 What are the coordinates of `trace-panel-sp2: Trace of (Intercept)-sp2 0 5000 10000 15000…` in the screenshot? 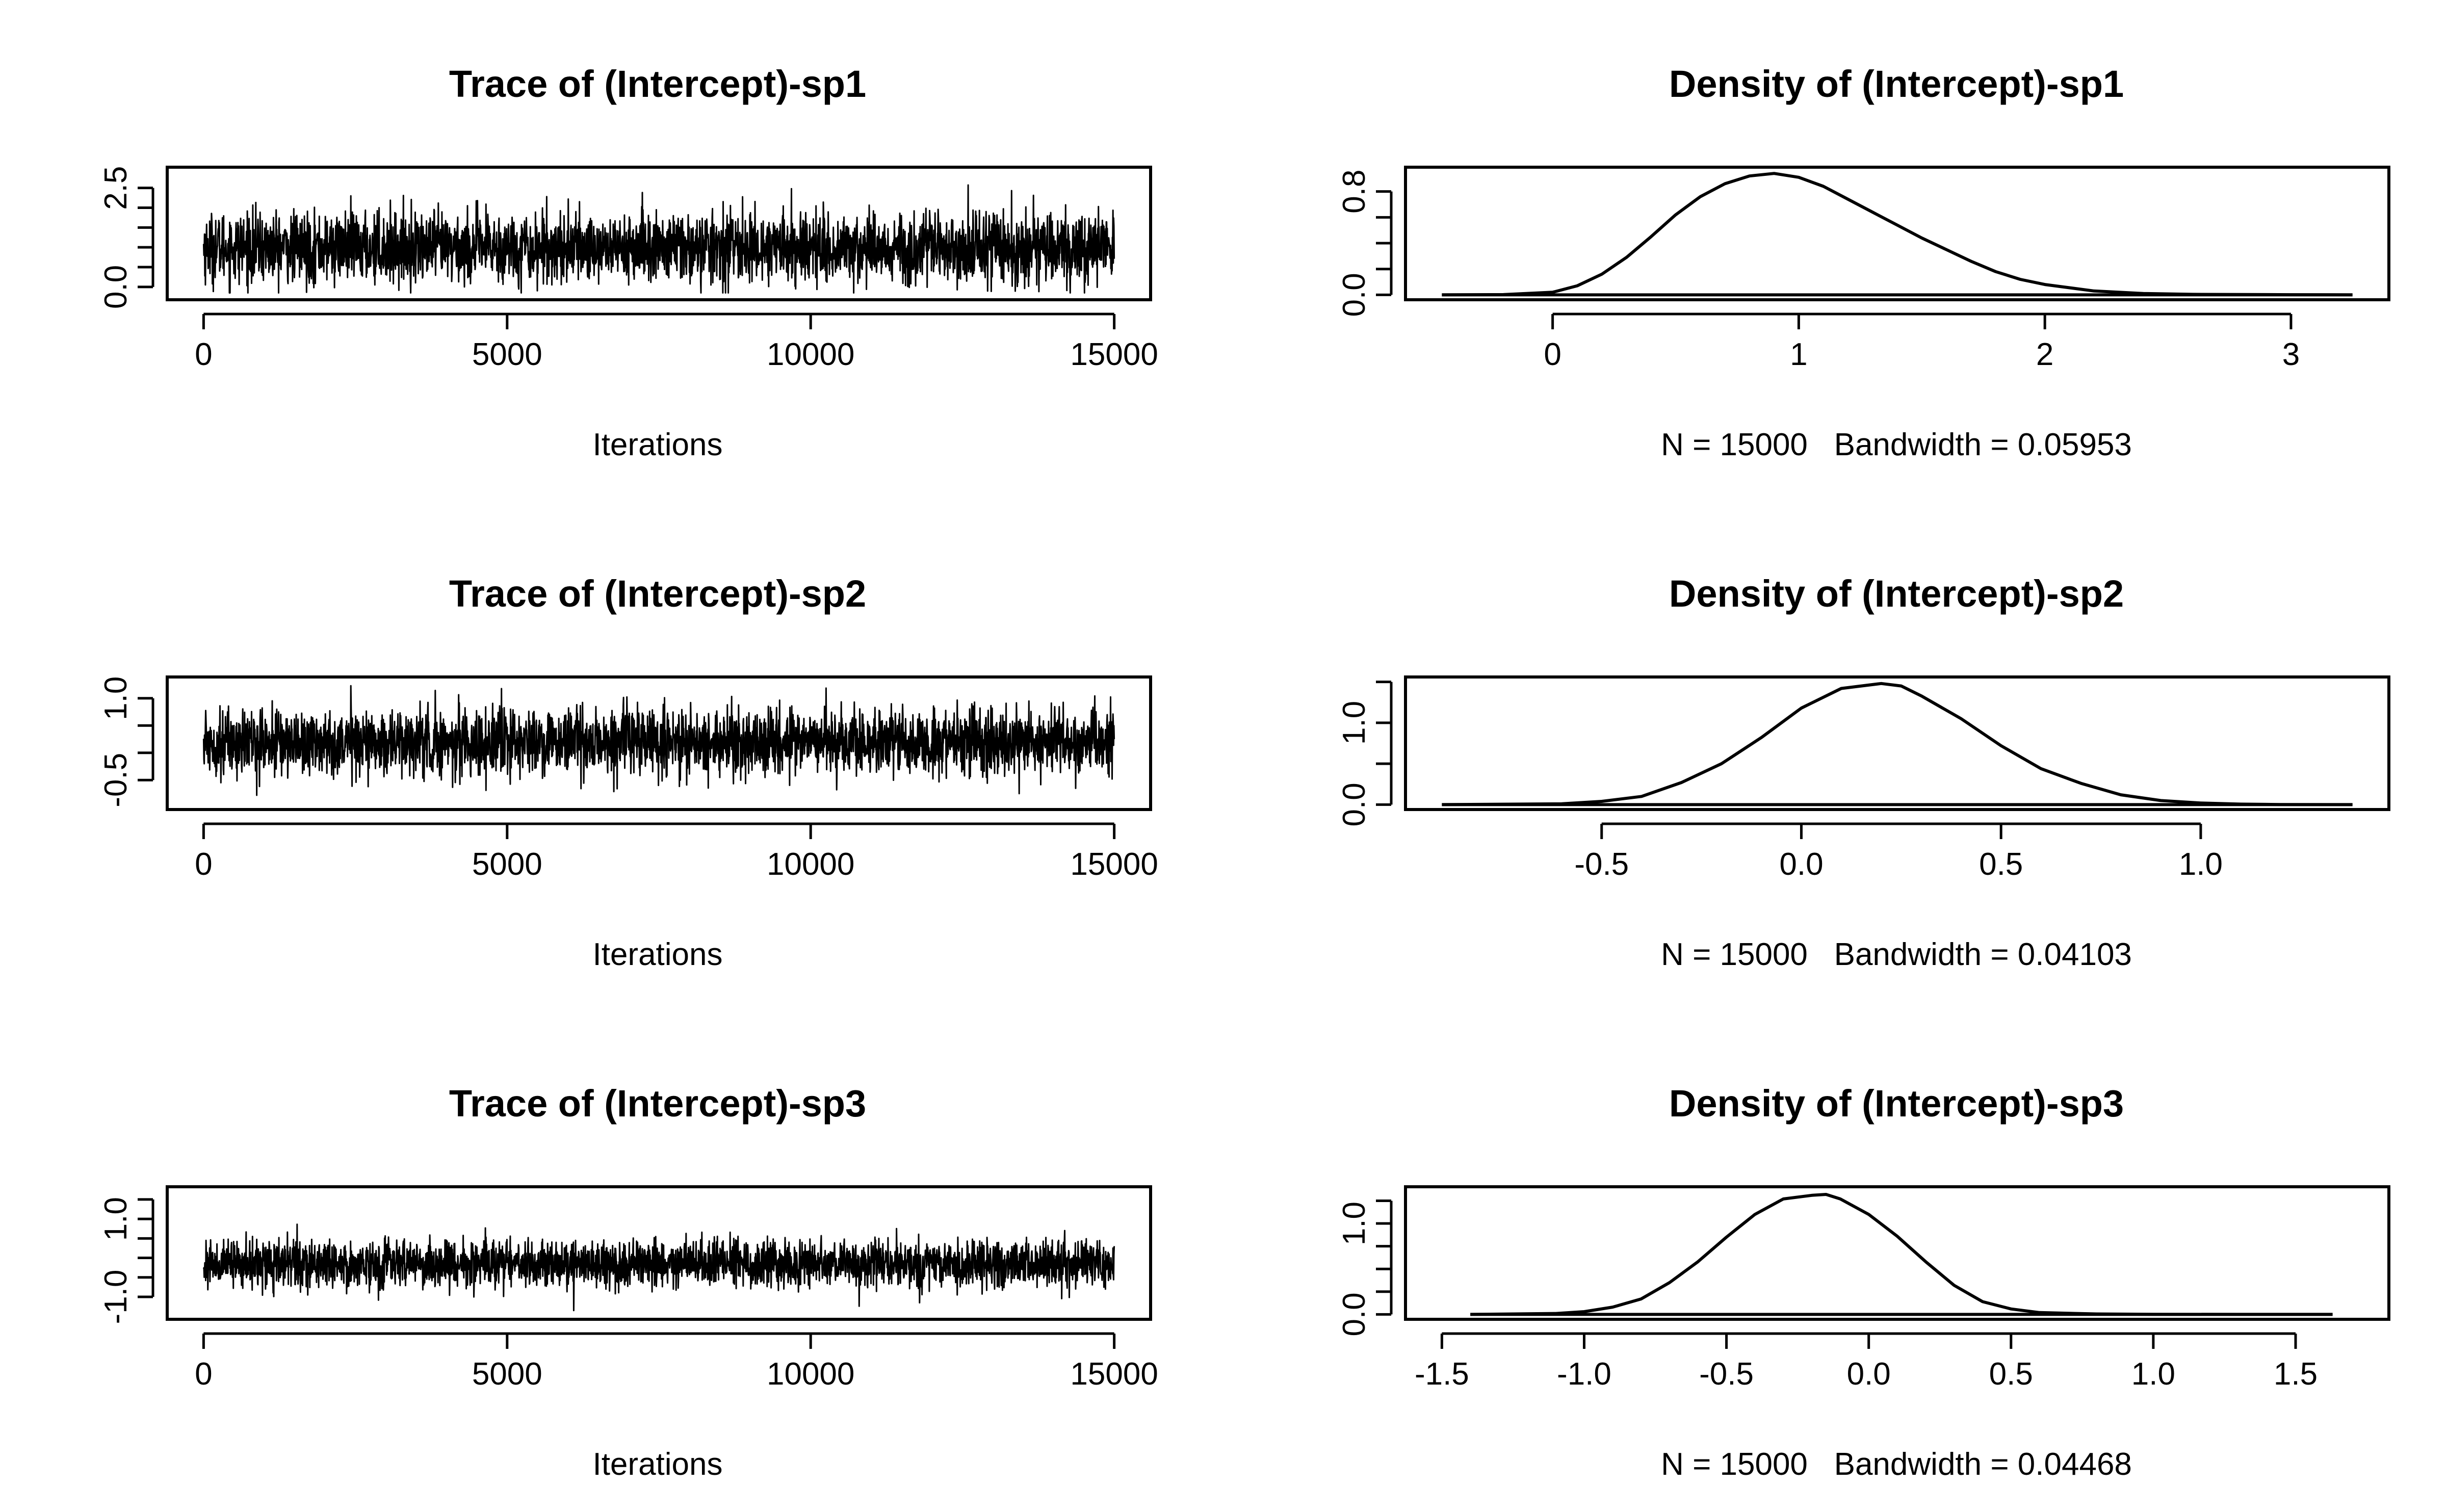 It's located at (628, 772).